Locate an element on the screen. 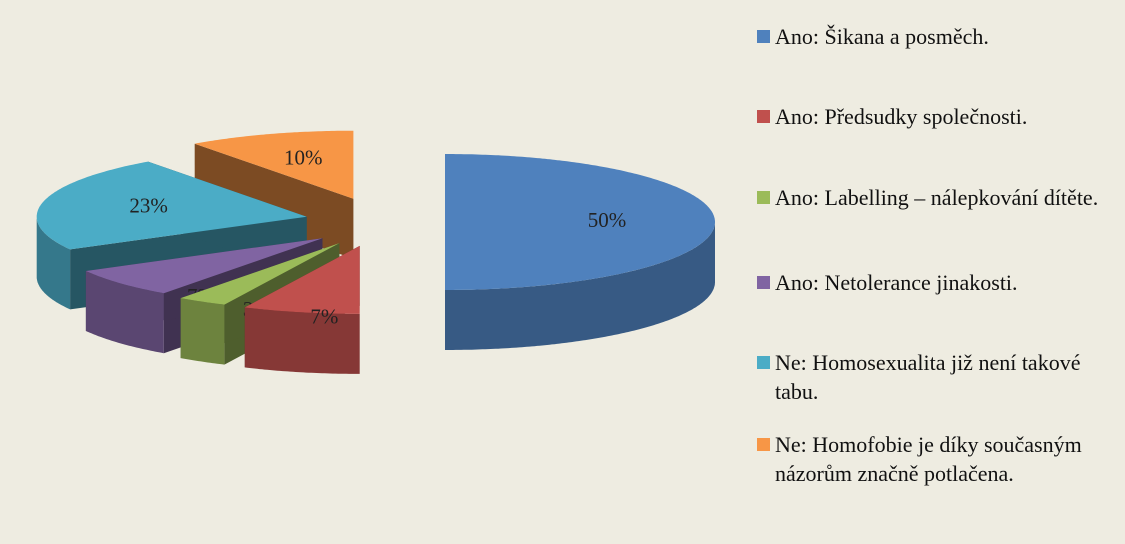 The width and height of the screenshot is (1125, 544). legend-item: Ne: Homosexualita již není takové tabu. is located at coordinates (932, 377).